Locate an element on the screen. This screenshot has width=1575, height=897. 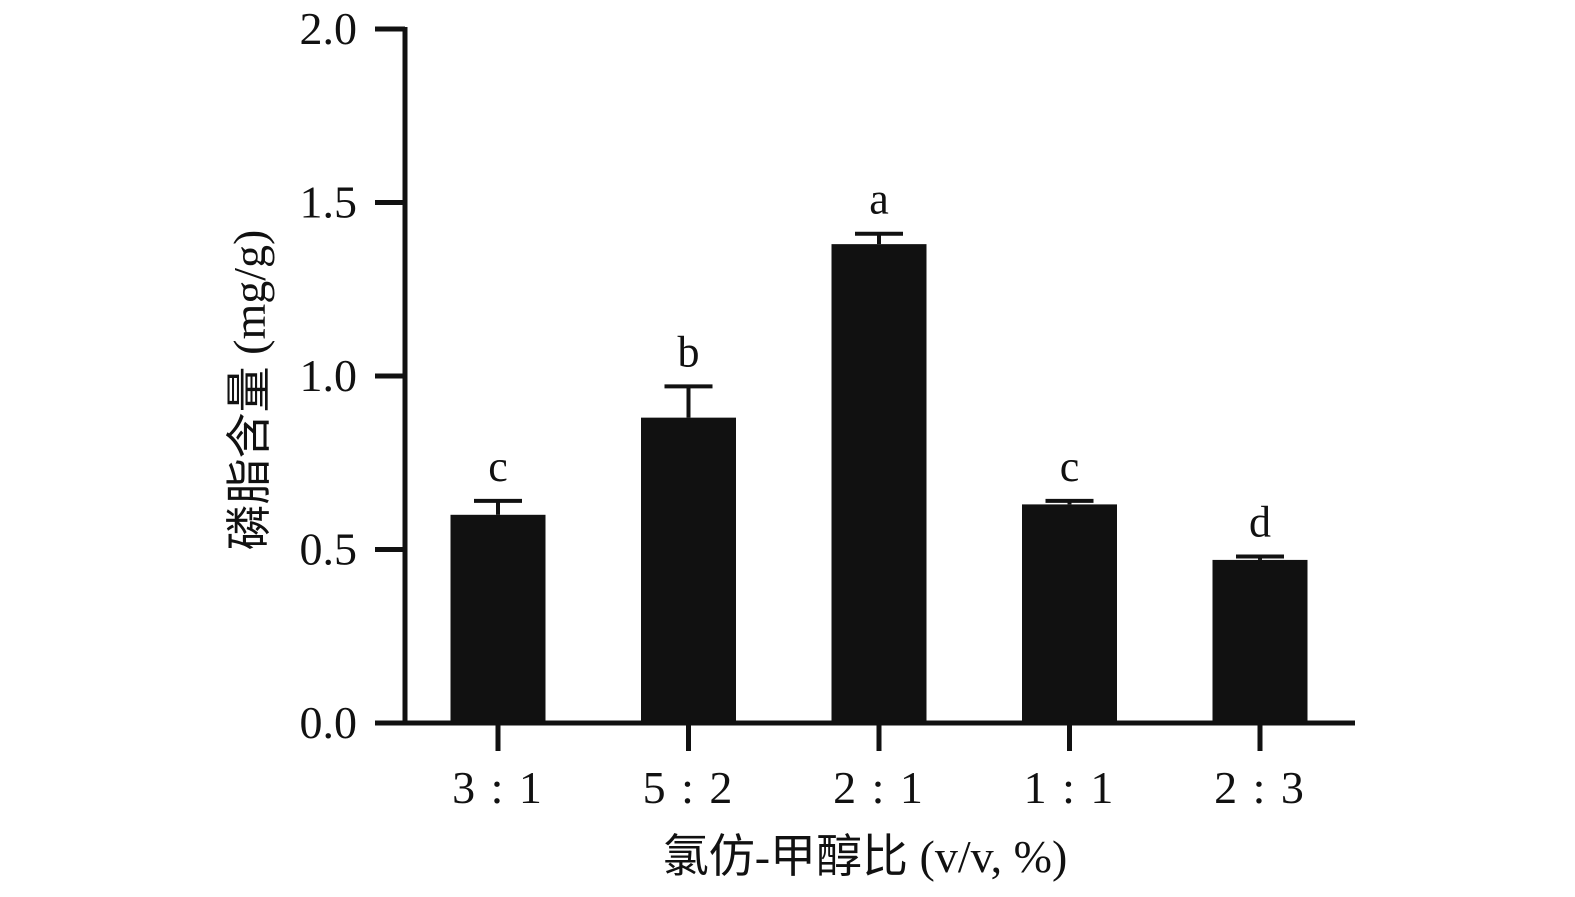
y-tick-label: 1.5 is located at coordinates (329, 202).